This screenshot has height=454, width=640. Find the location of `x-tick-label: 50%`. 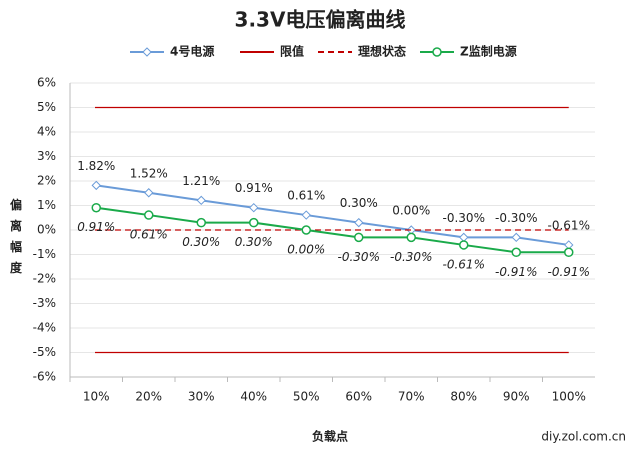

x-tick-label: 50% is located at coordinates (306, 397).